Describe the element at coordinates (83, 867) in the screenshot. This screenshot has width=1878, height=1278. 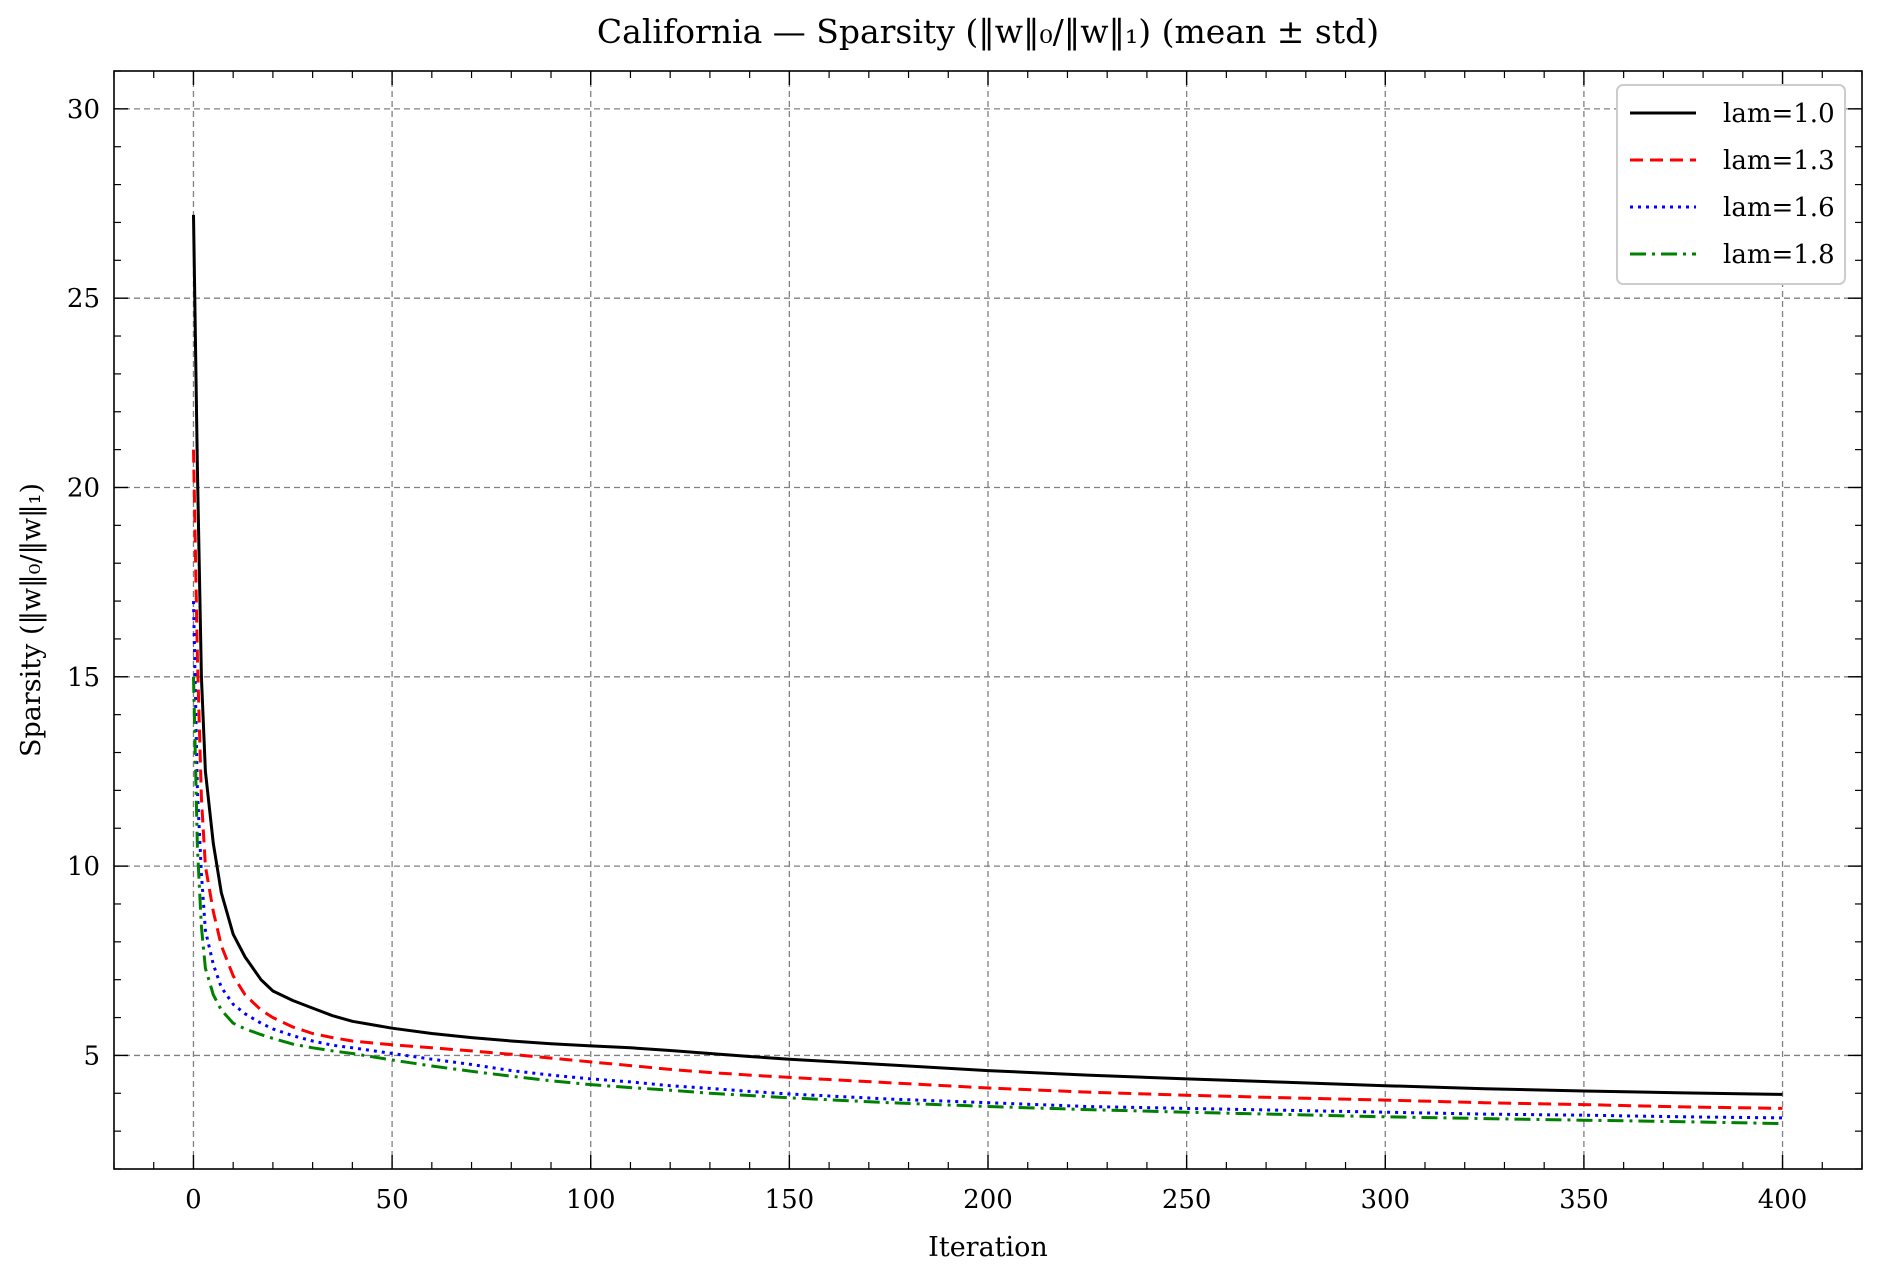
I see `y-tick-label: 10` at that location.